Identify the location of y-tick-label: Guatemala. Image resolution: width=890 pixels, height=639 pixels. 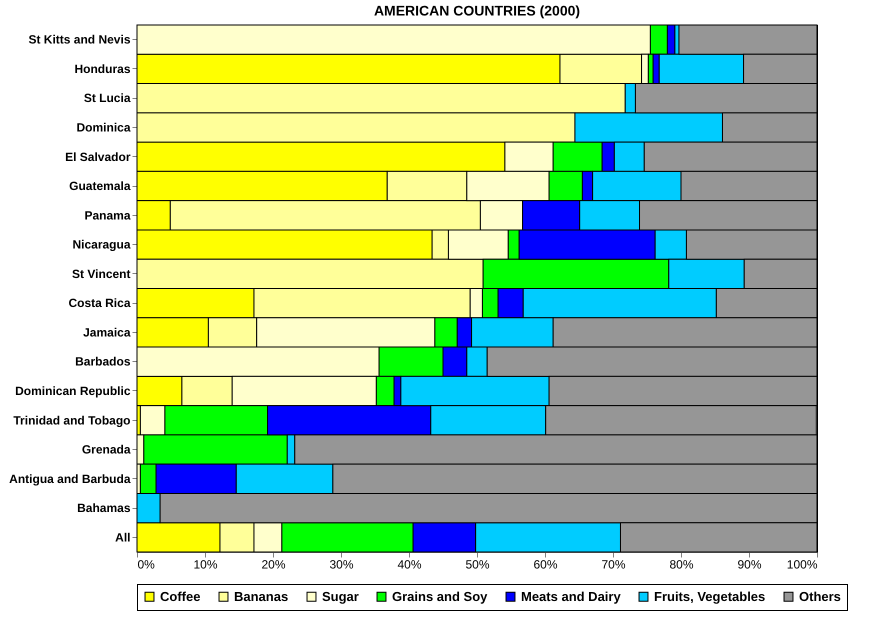
(100, 186).